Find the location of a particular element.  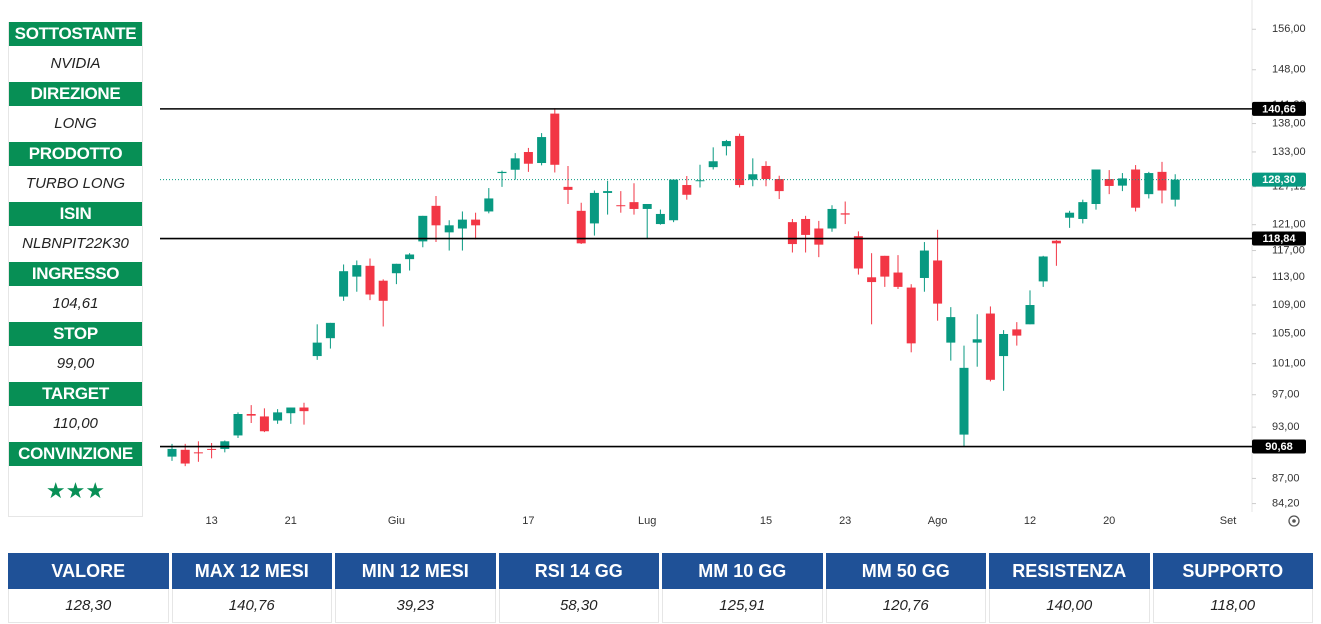

price-tag-label: 128,30 is located at coordinates (1279, 180).